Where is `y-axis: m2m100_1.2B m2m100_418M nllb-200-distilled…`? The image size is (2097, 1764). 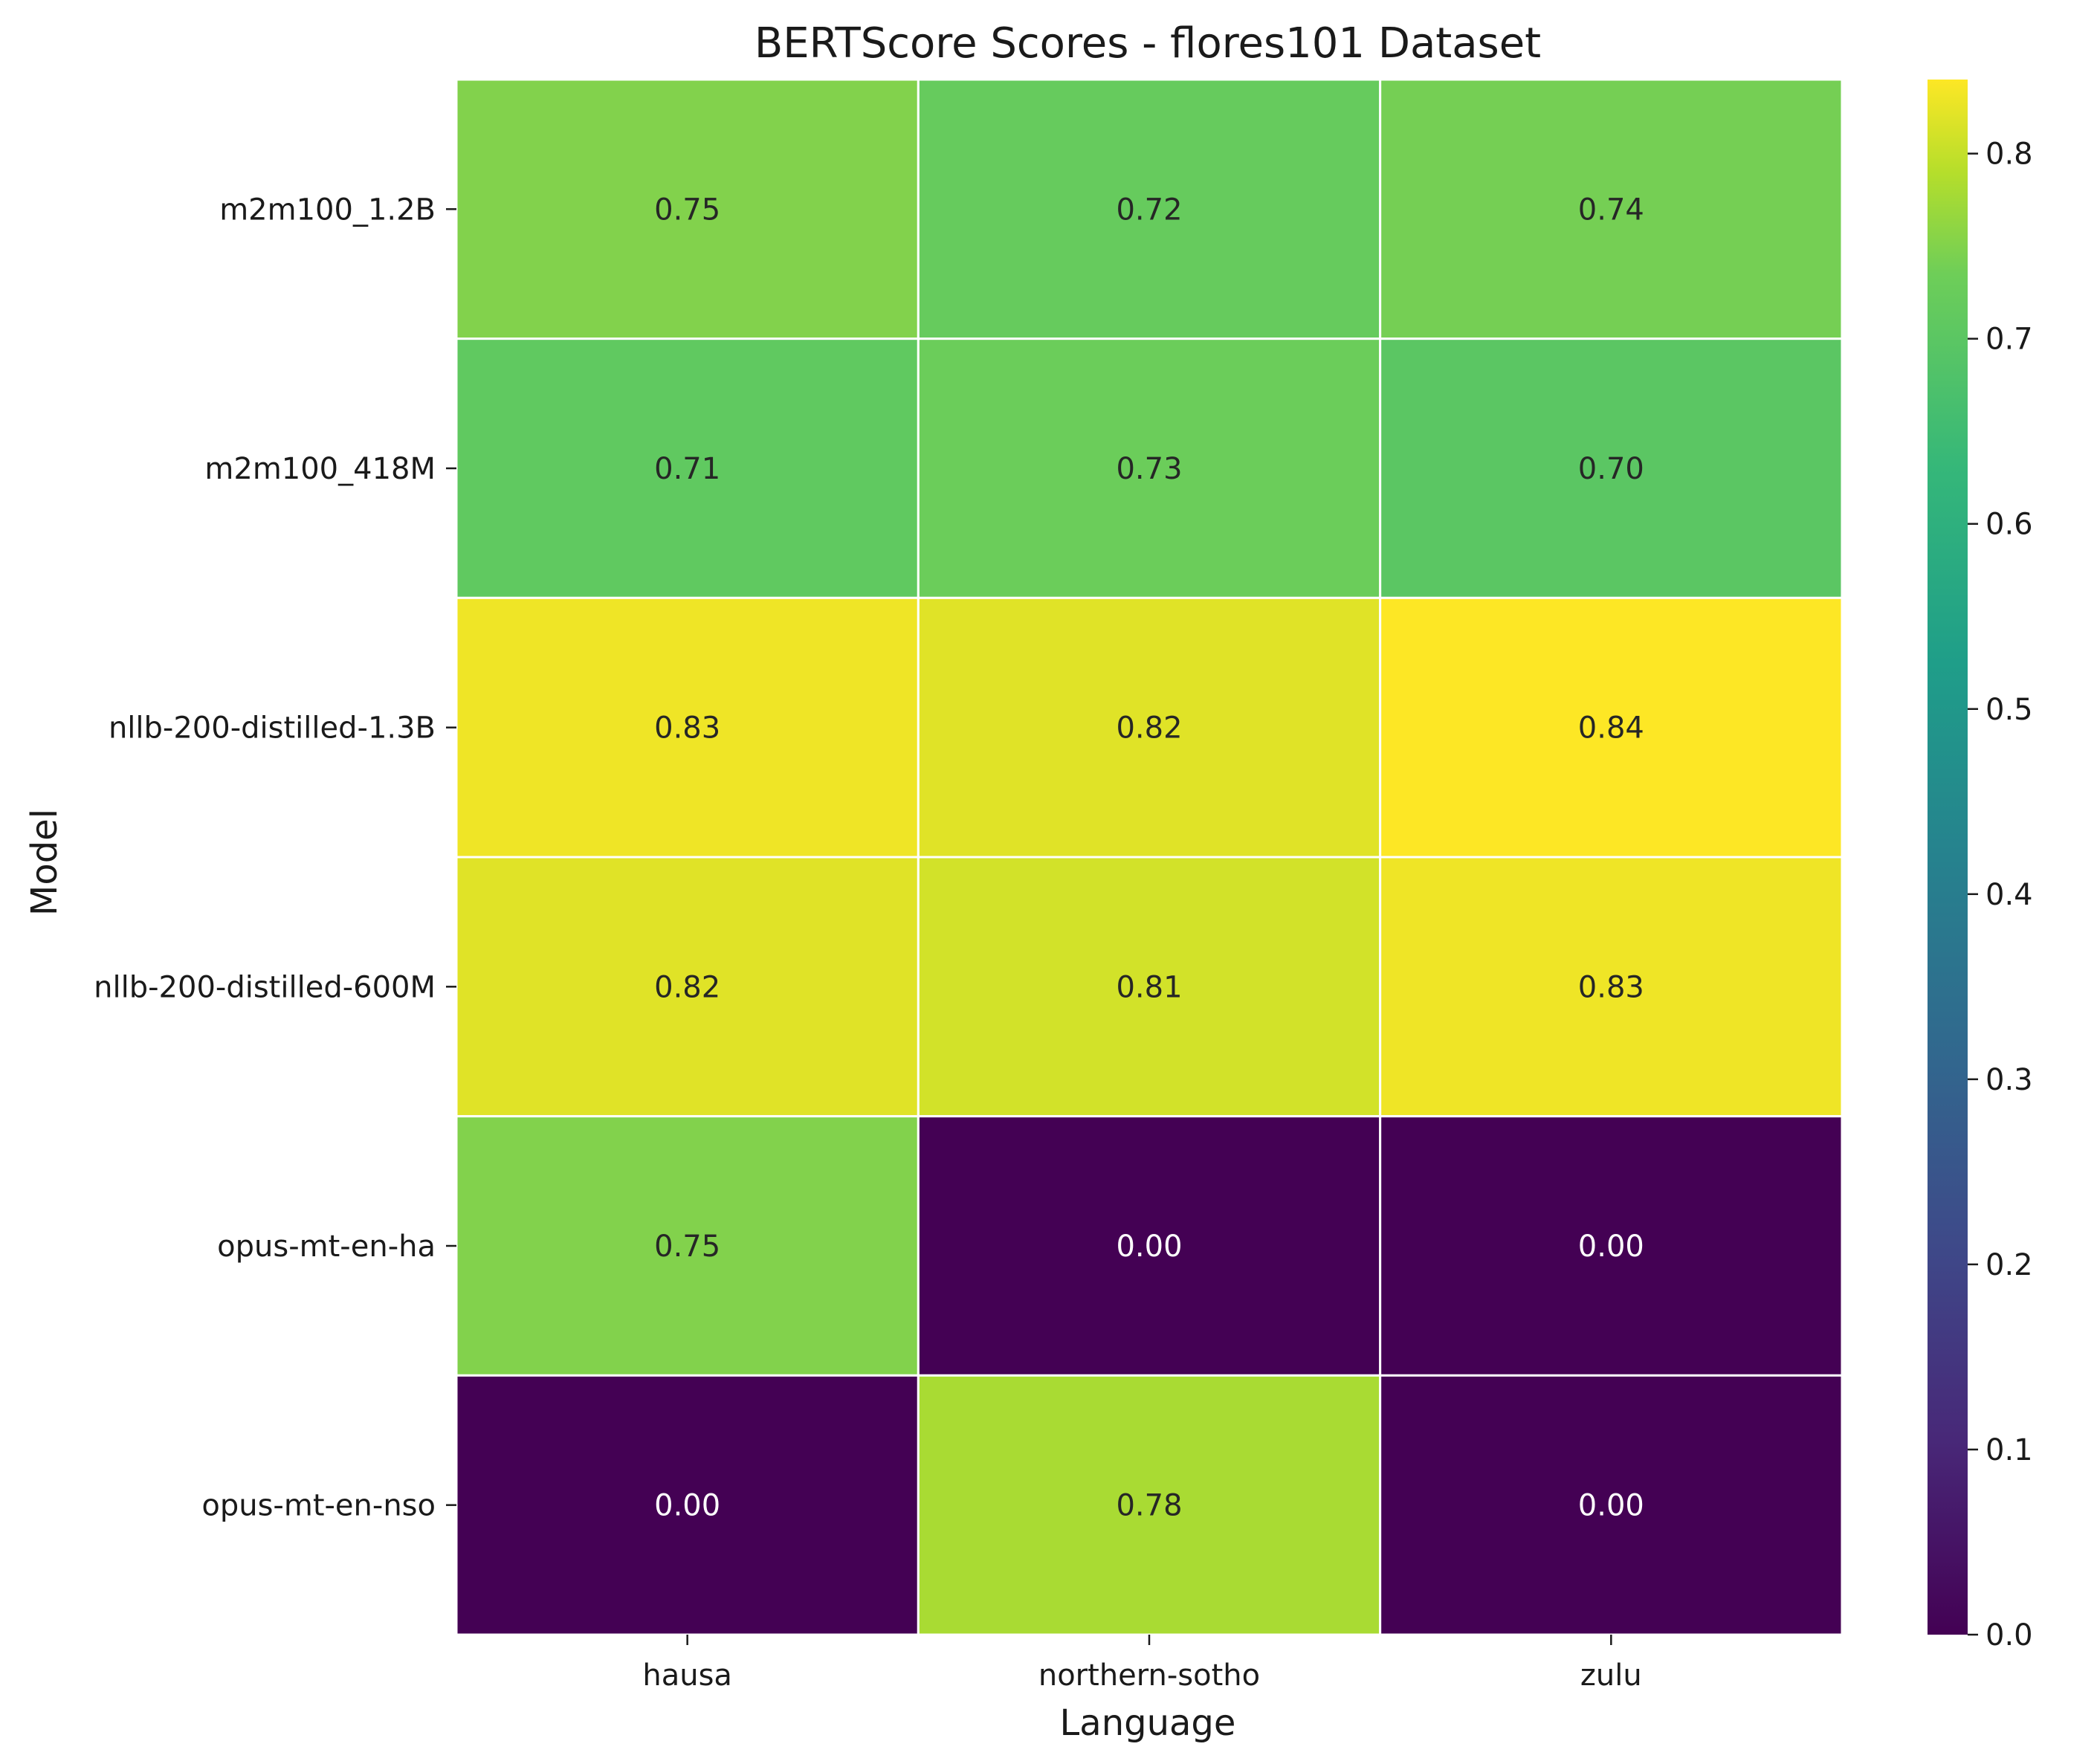 y-axis: m2m100_1.2B m2m100_418M nllb-200-distilled… is located at coordinates (275, 858).